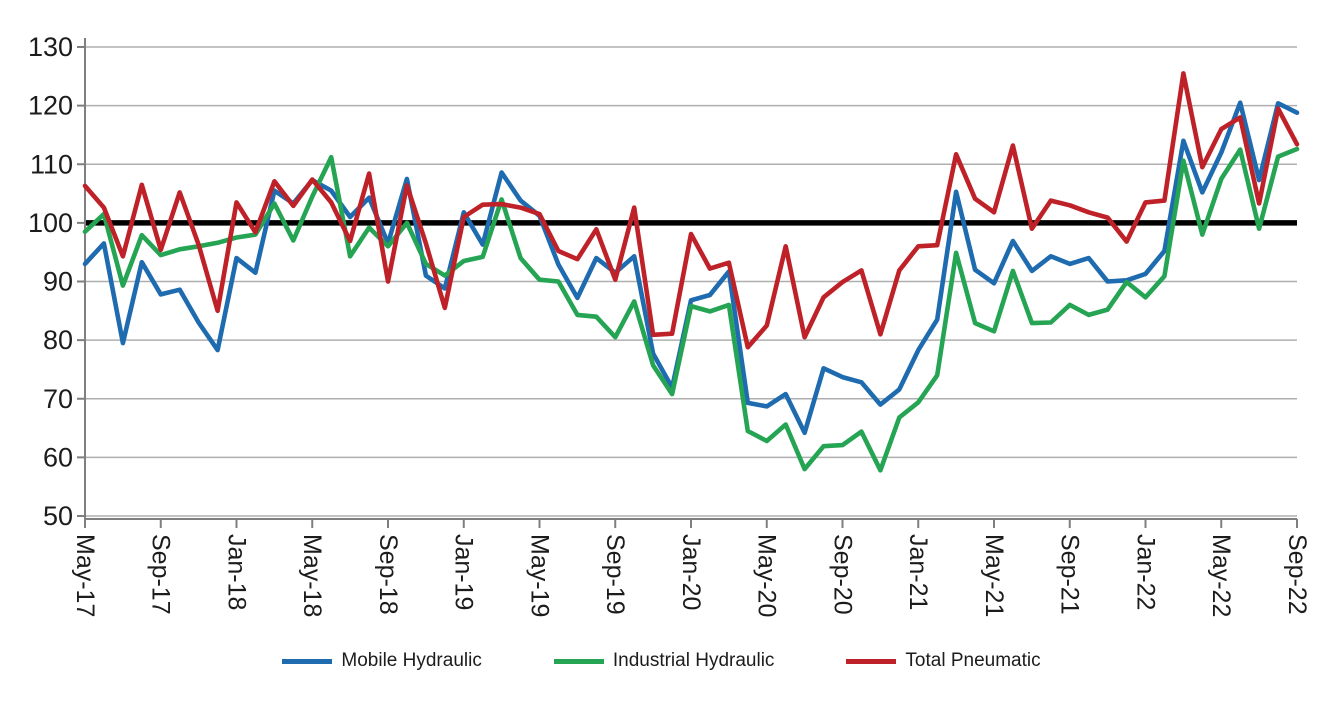 The height and width of the screenshot is (703, 1323). Describe the element at coordinates (85, 575) in the screenshot. I see `x-axis-label-may-17: May-17` at that location.